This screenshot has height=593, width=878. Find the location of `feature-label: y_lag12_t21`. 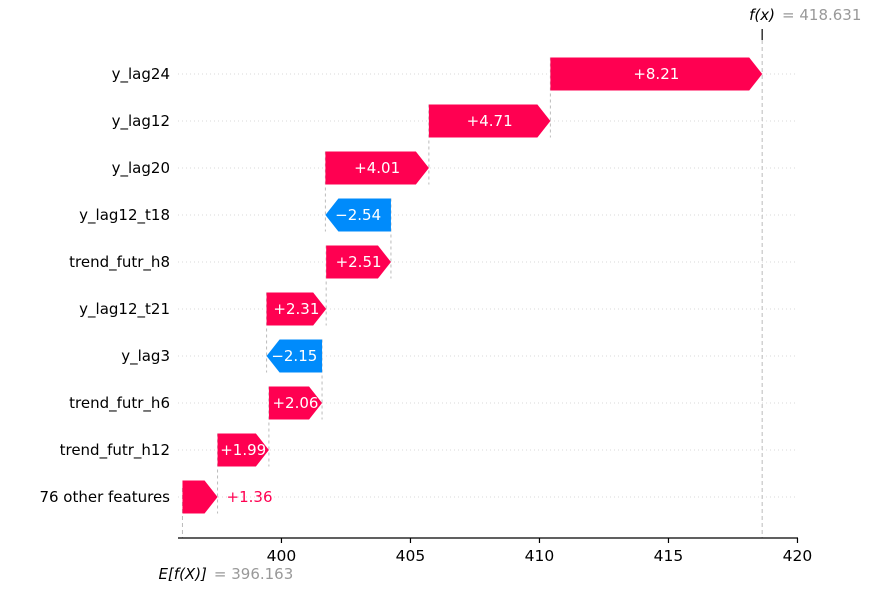

feature-label: y_lag12_t21 is located at coordinates (124, 309).